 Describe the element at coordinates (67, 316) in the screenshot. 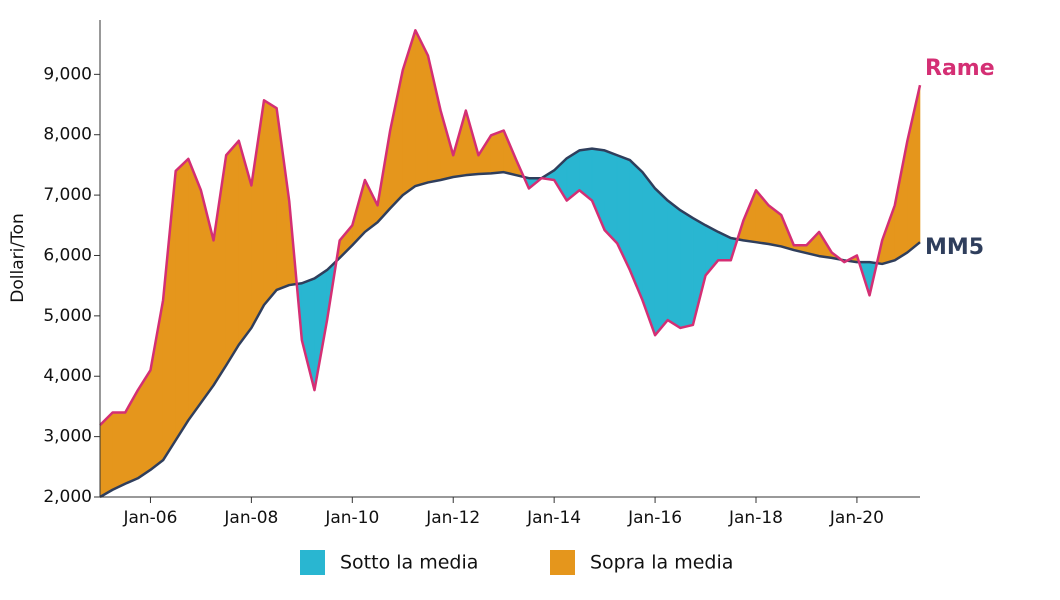

I see `y-tick-label: 5,000` at that location.